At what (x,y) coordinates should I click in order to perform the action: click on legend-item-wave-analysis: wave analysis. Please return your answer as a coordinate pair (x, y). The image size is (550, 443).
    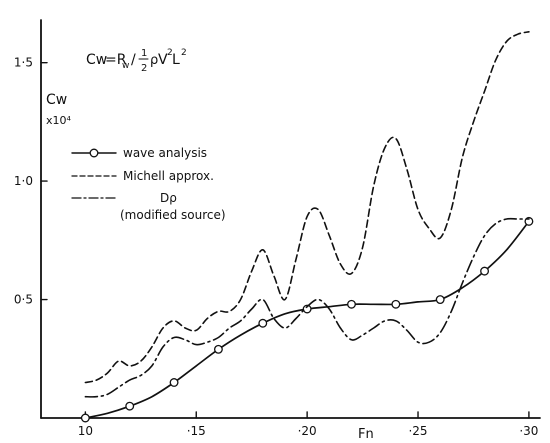
    Looking at the image, I should click on (139, 153).